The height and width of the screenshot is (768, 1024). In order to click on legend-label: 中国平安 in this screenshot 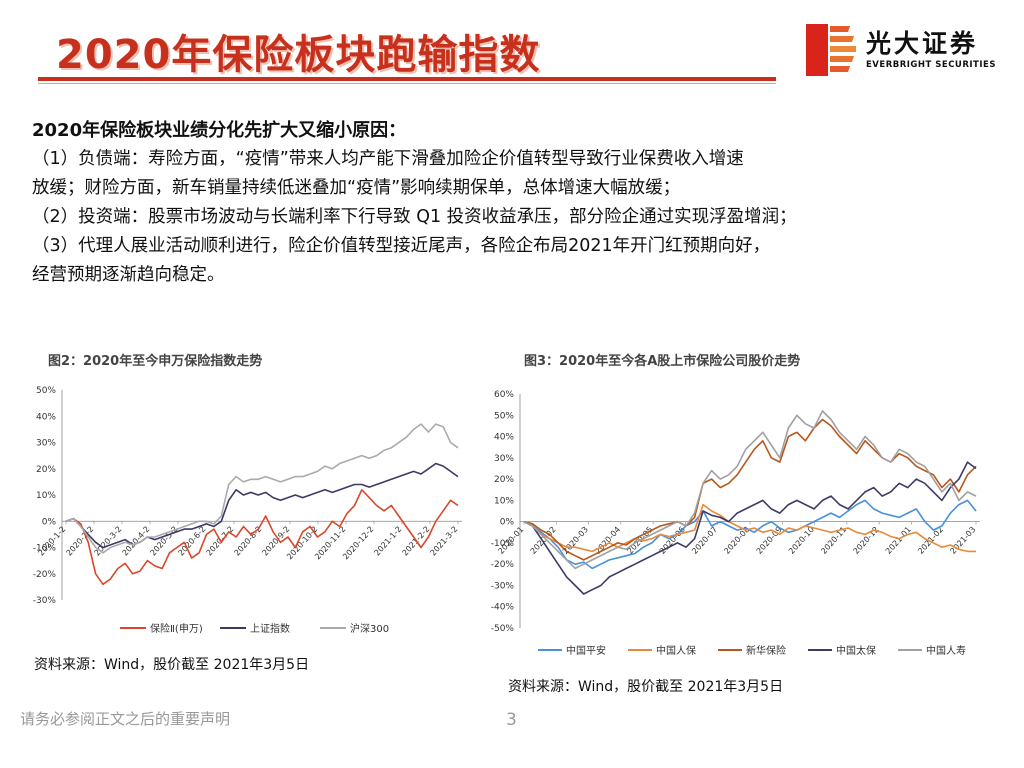, I will do `click(586, 650)`.